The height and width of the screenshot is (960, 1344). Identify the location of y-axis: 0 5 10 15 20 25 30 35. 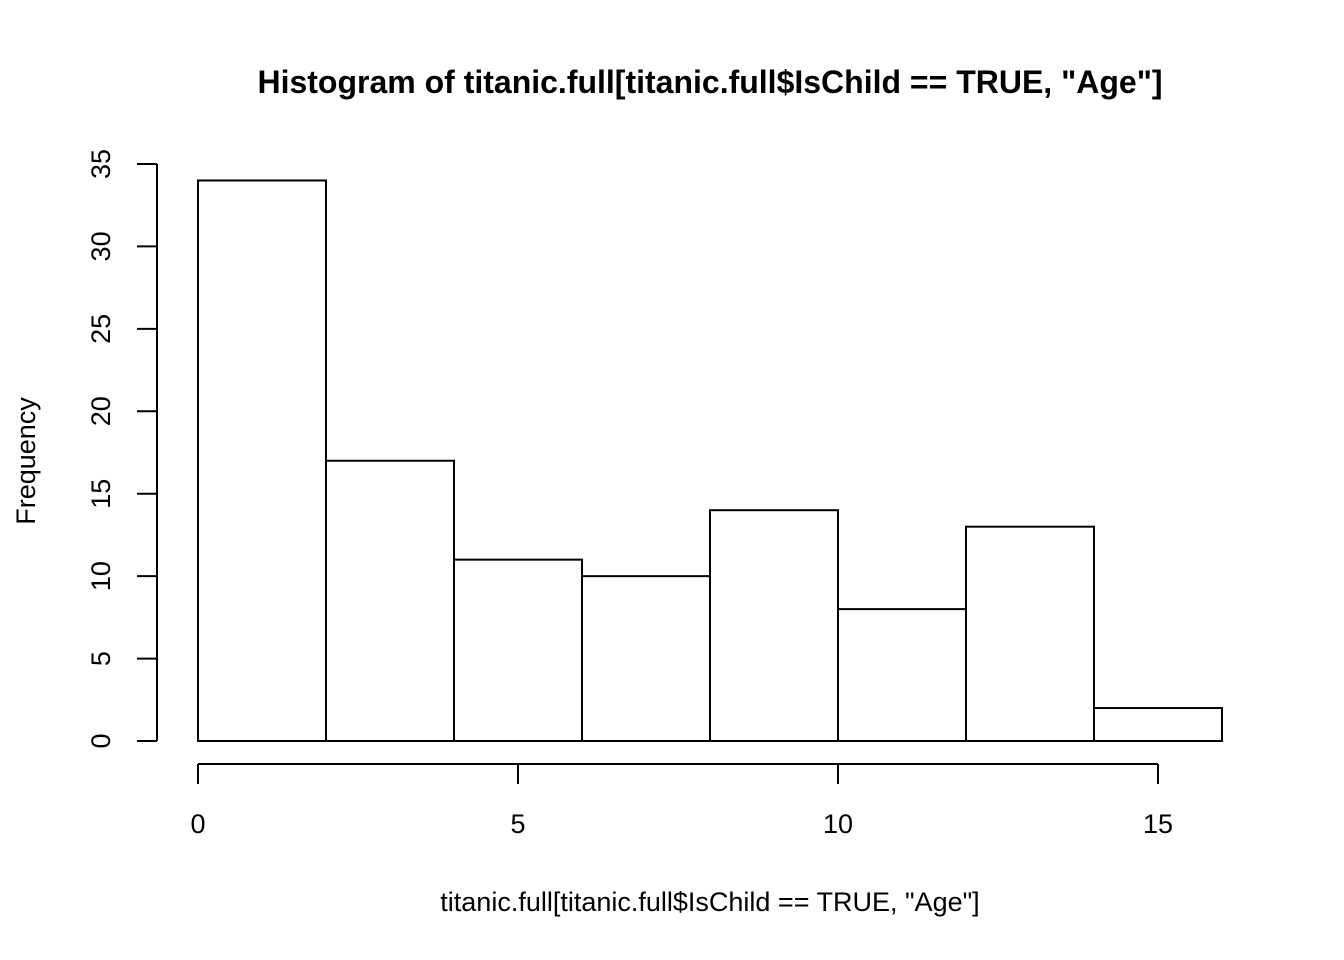
(122, 449).